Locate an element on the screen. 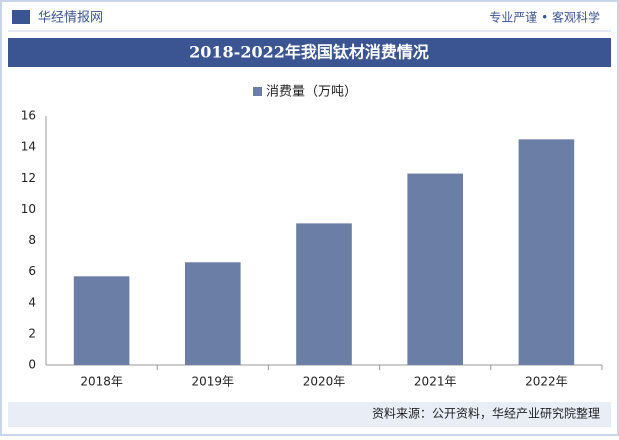 The height and width of the screenshot is (440, 619). x-tick-label: 2021年 is located at coordinates (435, 382).